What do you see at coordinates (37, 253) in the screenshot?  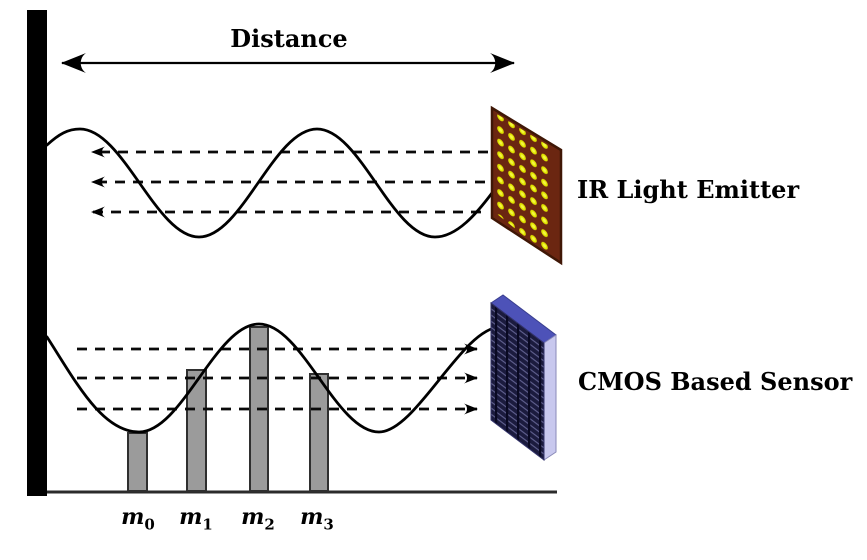 I see `target-wall` at bounding box center [37, 253].